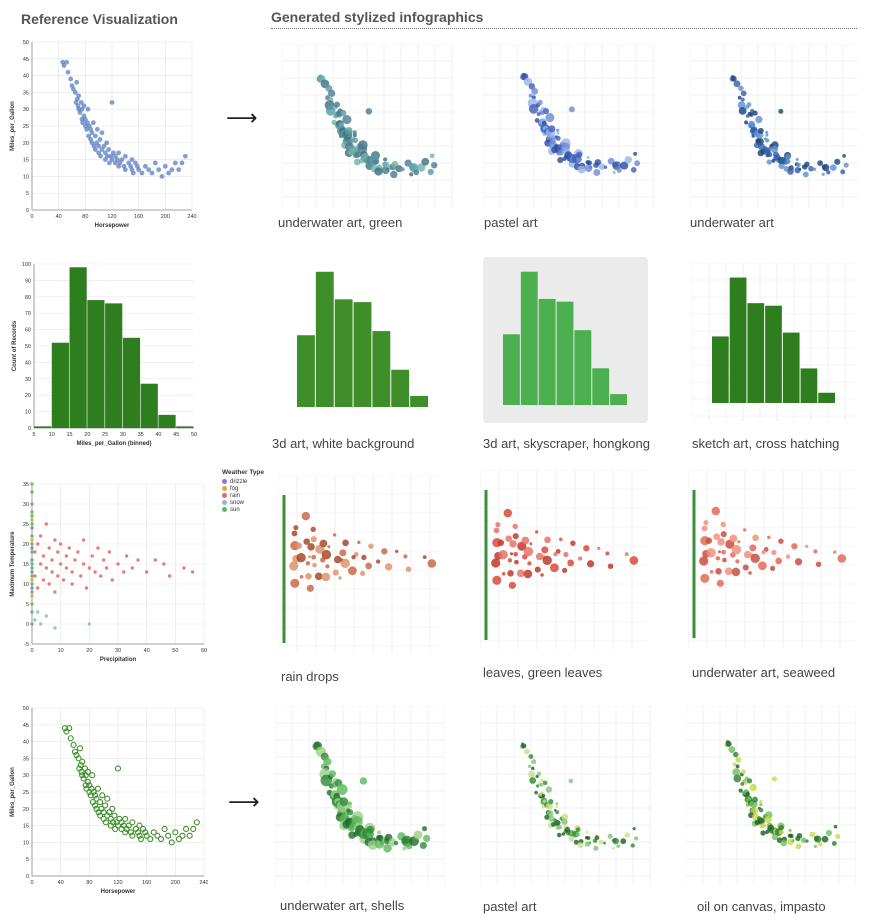 This screenshot has height=924, width=870. I want to click on x-tick-label: 50, so click(194, 435).